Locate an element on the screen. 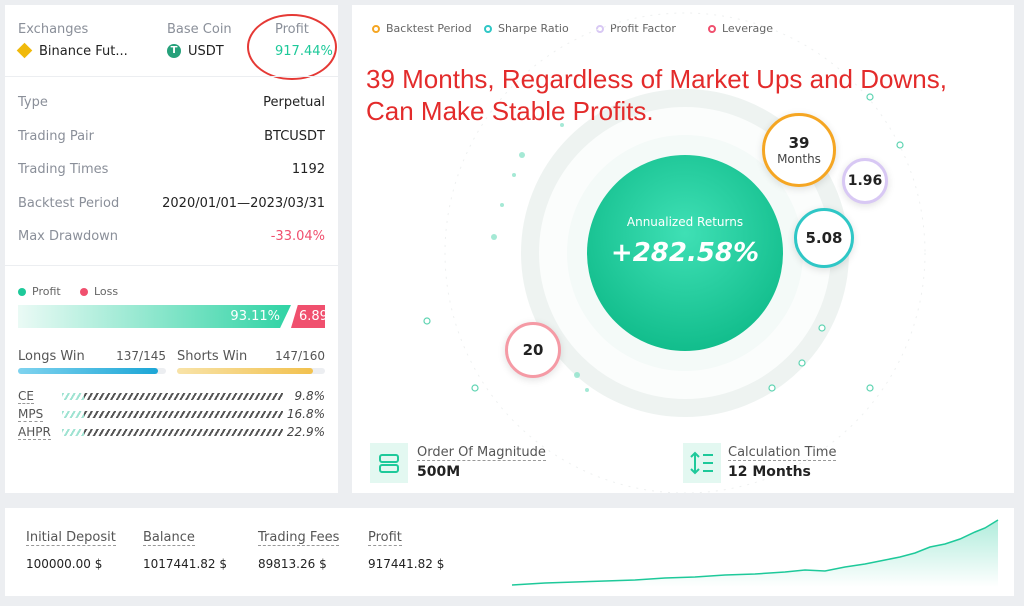 The width and height of the screenshot is (1024, 606). stat-value: 500M is located at coordinates (439, 472).